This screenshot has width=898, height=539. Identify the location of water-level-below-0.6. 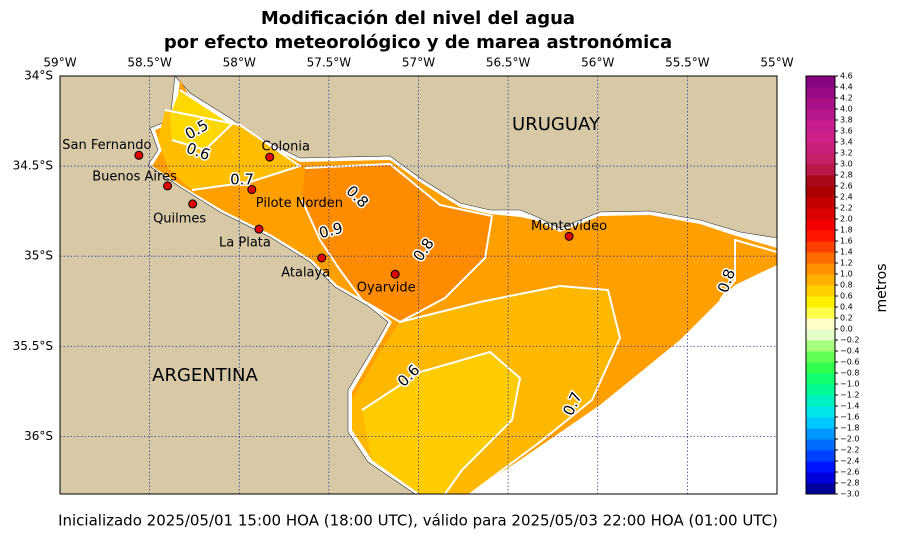
(441, 423).